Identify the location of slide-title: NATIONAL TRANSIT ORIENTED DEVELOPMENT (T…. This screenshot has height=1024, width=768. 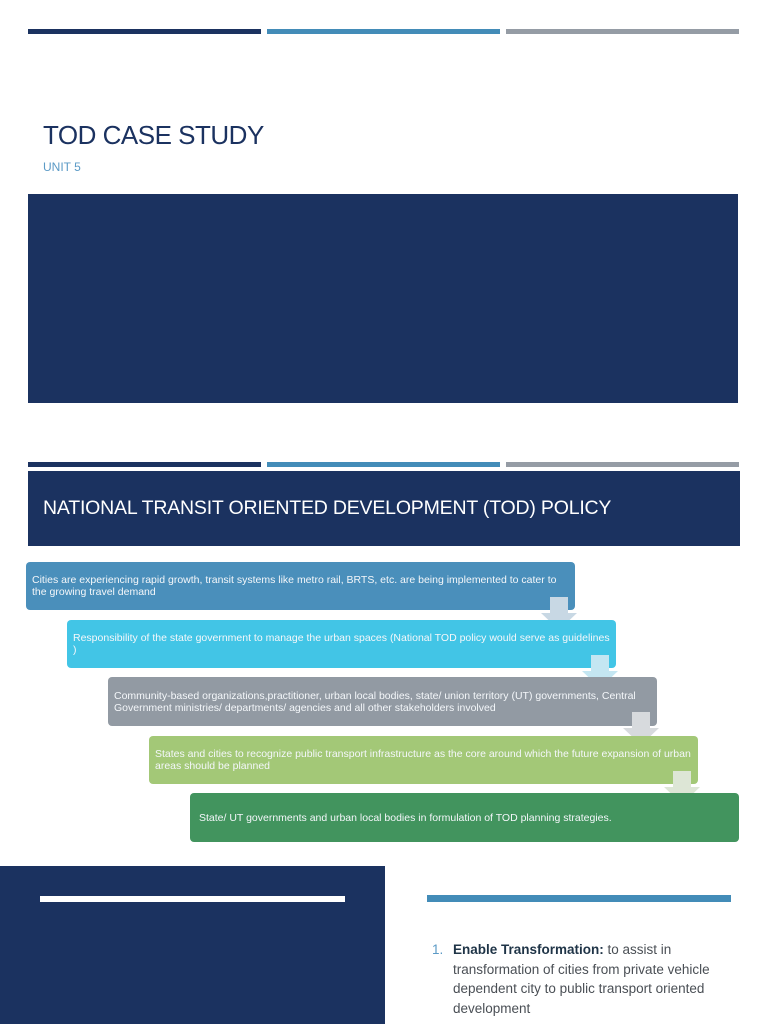
(327, 508).